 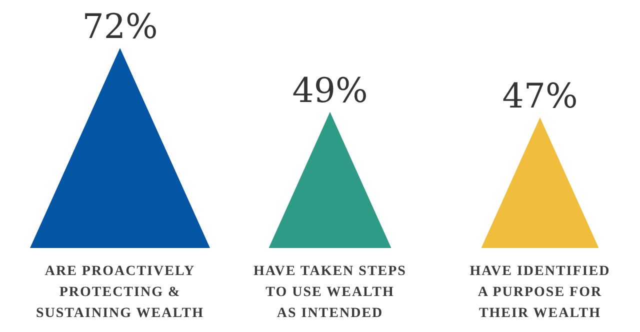 What do you see at coordinates (330, 292) in the screenshot?
I see `x-tick-label: HAVE TAKEN STEPS TO USE WEALTH AS INTENDED` at bounding box center [330, 292].